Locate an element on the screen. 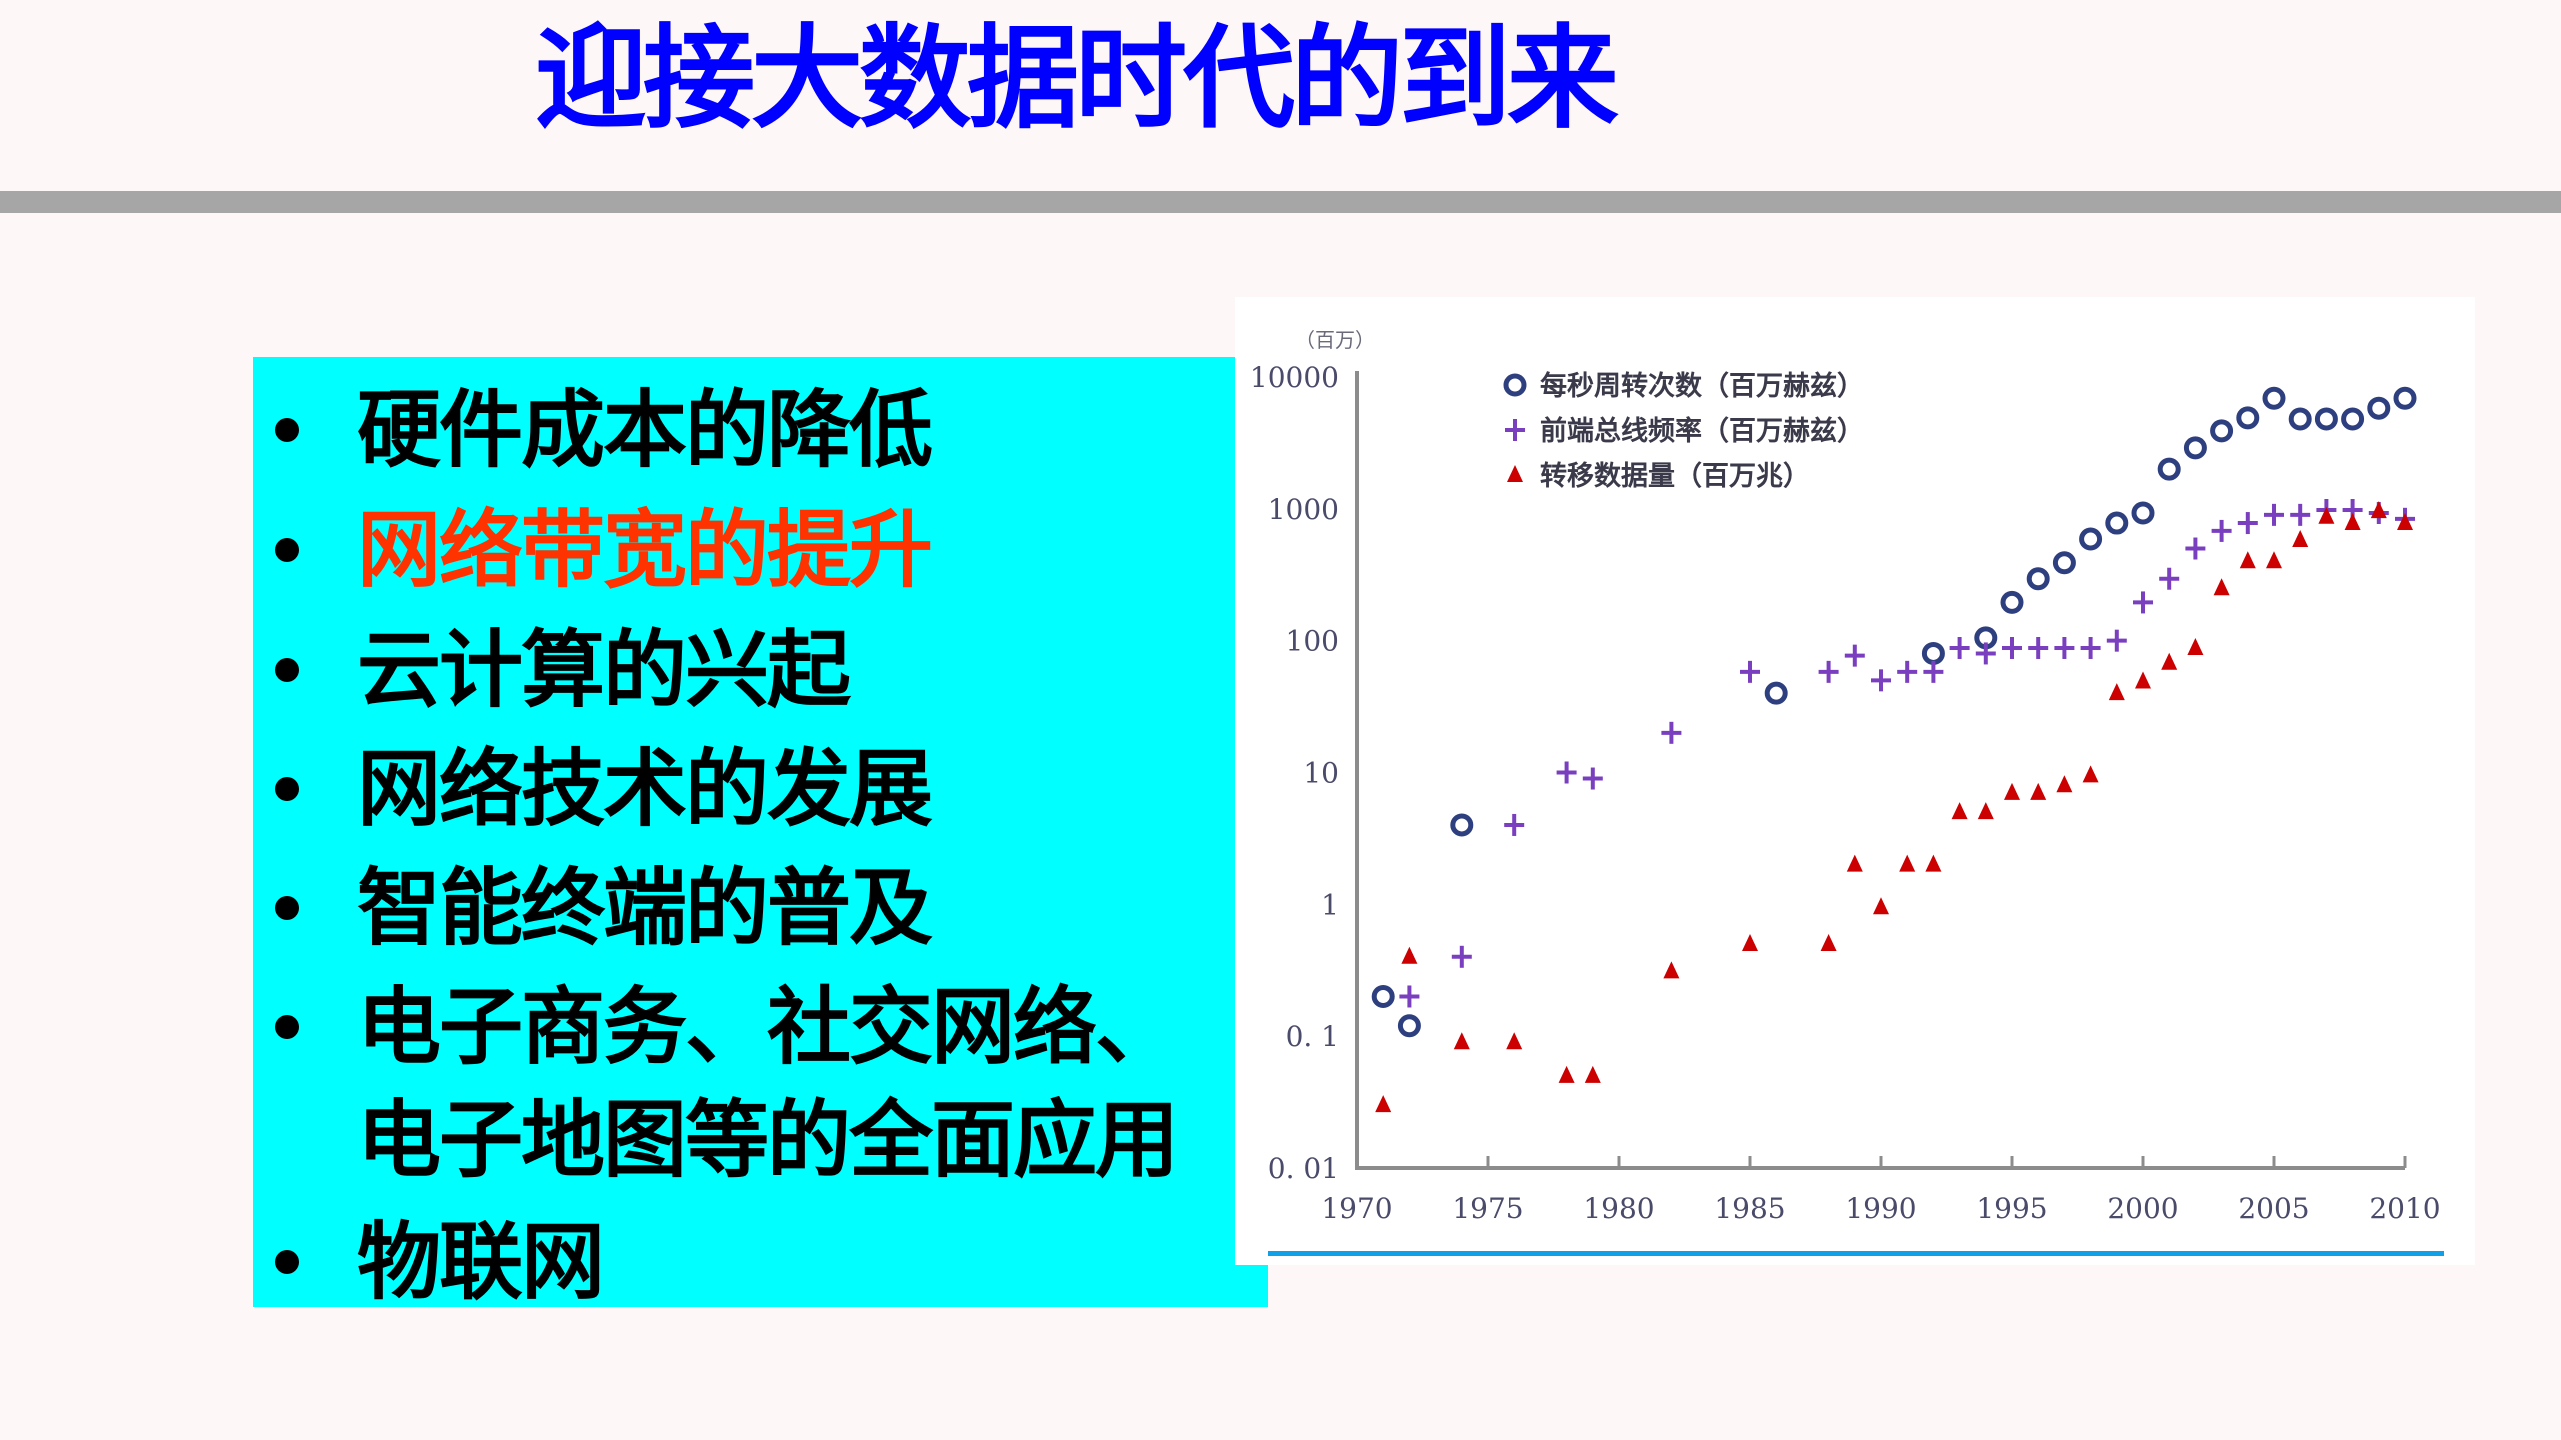  y-tick-label: 100 is located at coordinates (1312, 641).